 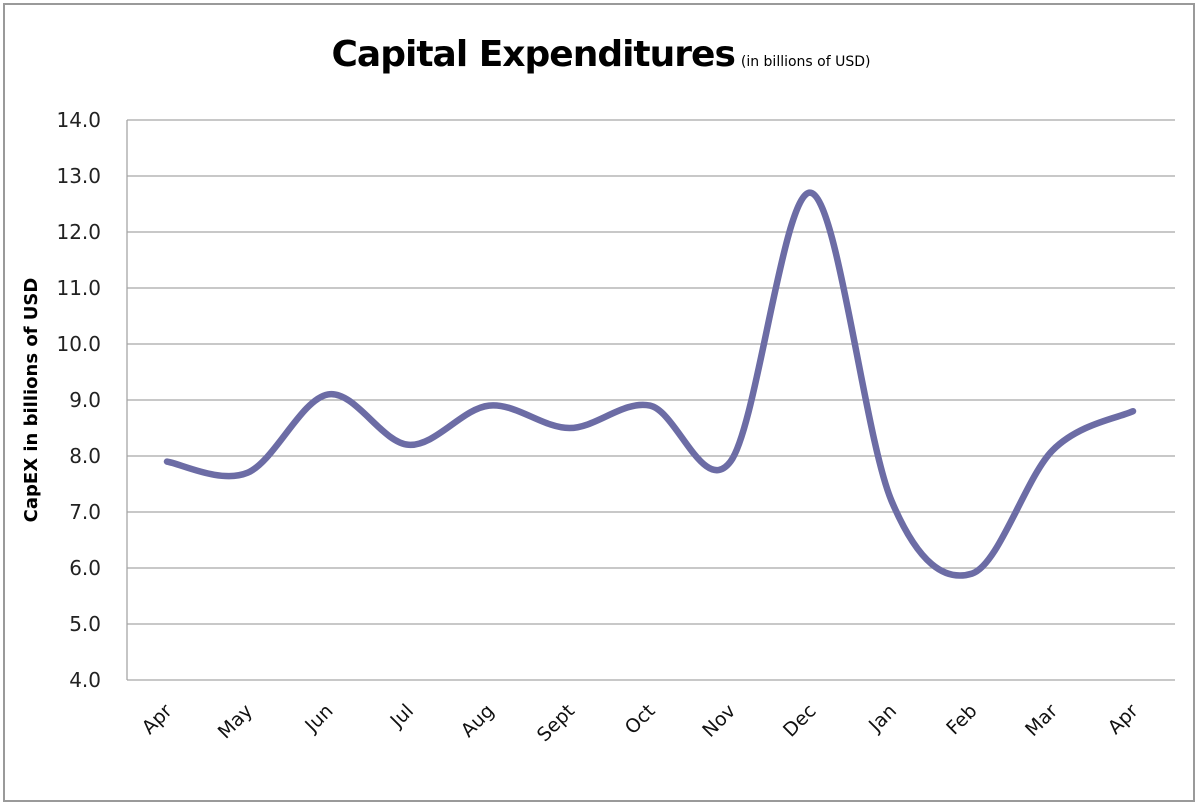 What do you see at coordinates (533, 54) in the screenshot?
I see `chart-title: Capital Expenditures` at bounding box center [533, 54].